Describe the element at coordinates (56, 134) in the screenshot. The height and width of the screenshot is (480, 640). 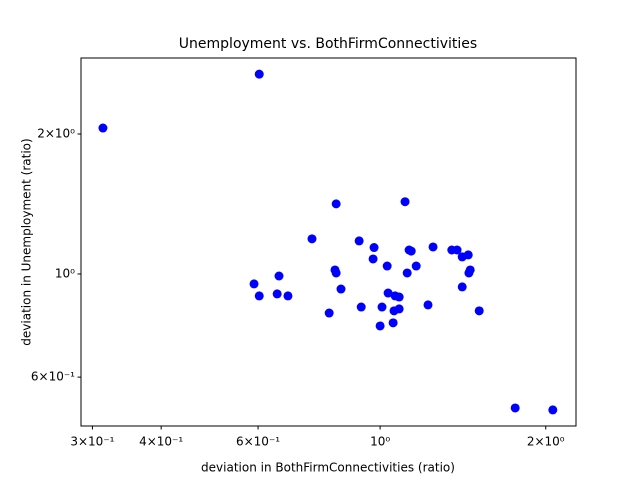
I see `y-tick-label: 2×10⁰` at that location.